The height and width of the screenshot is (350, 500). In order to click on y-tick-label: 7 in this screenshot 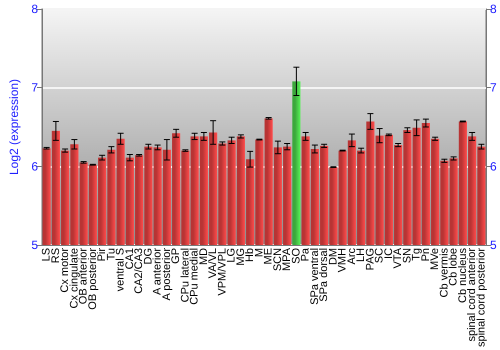, I will do `click(34, 87)`.